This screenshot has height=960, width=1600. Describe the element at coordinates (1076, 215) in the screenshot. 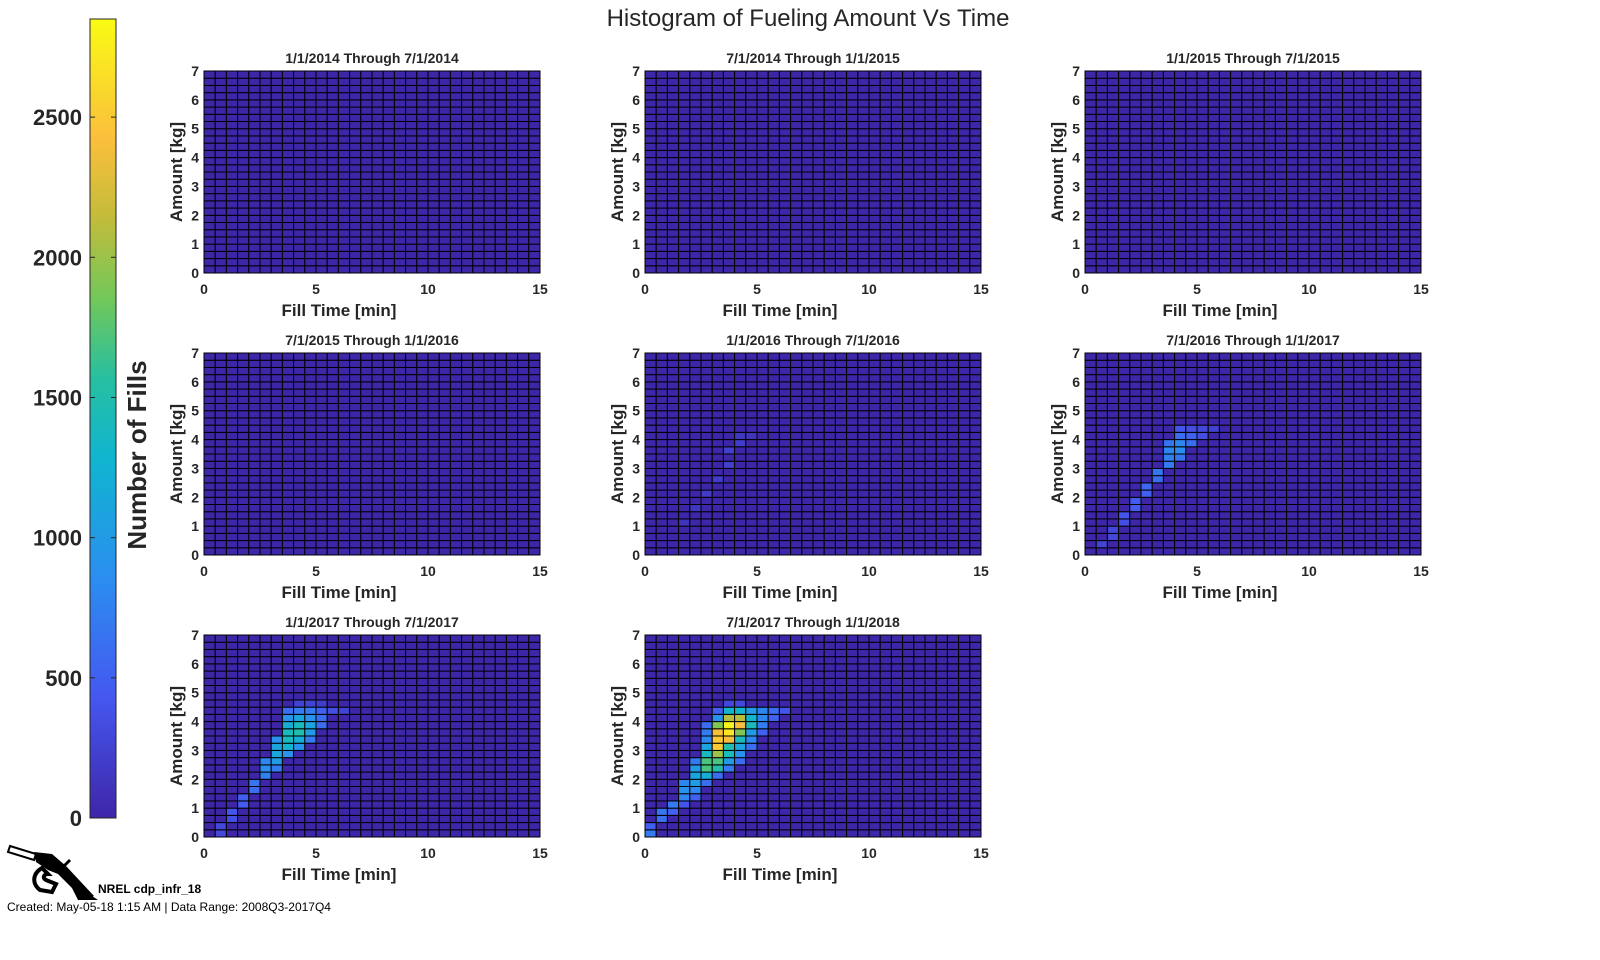

I see `y-tick-label: 2` at that location.